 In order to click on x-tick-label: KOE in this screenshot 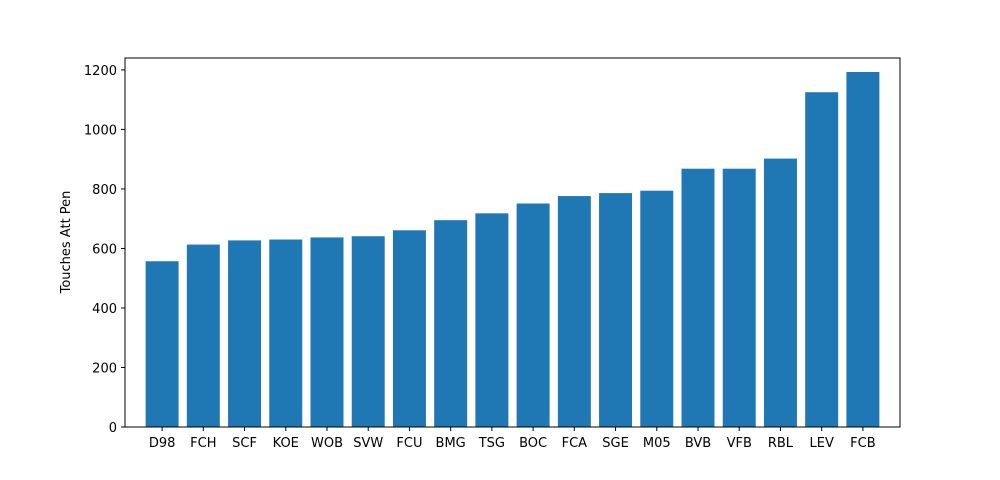, I will do `click(286, 443)`.